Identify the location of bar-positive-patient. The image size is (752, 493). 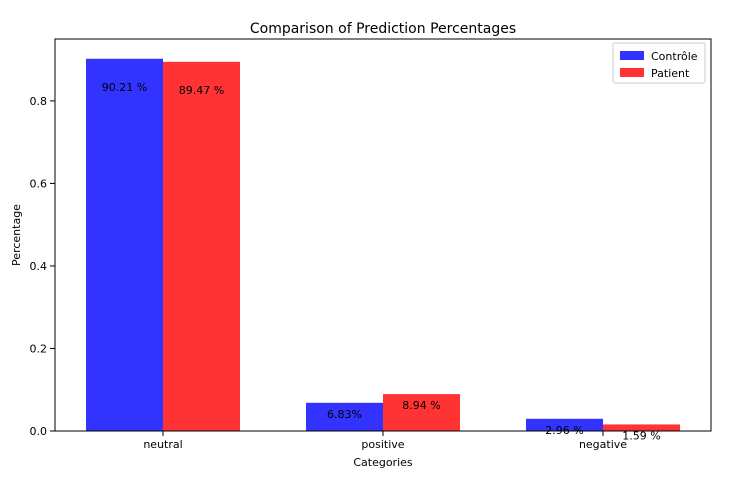
(421, 412).